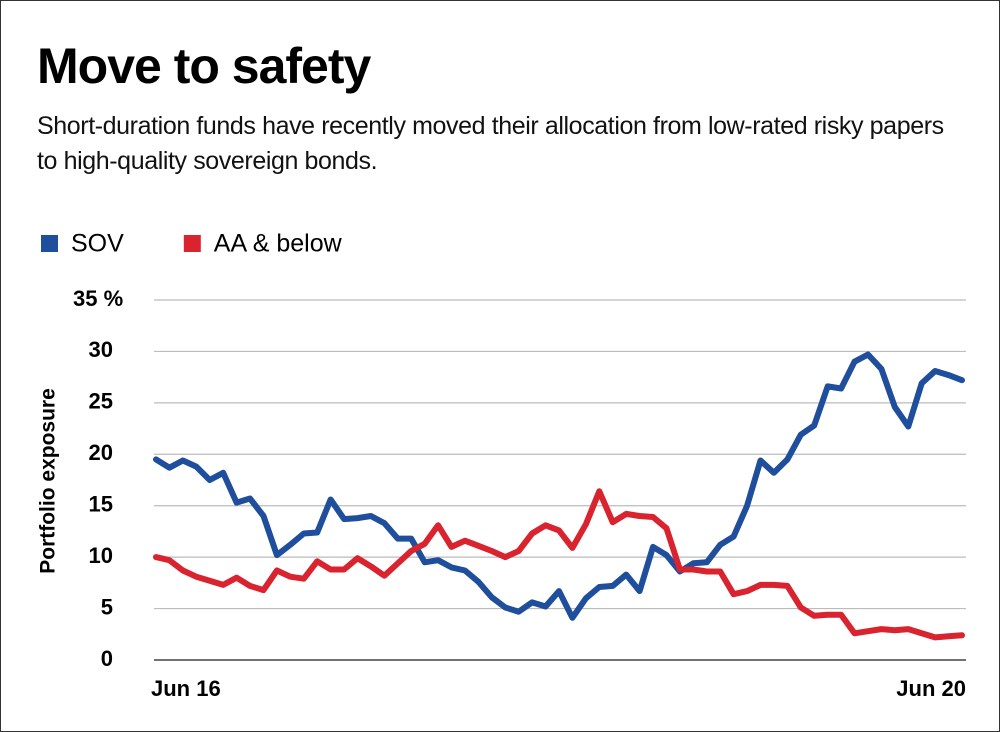 This screenshot has width=1000, height=732. Describe the element at coordinates (101, 452) in the screenshot. I see `y-tick-label: 20` at that location.